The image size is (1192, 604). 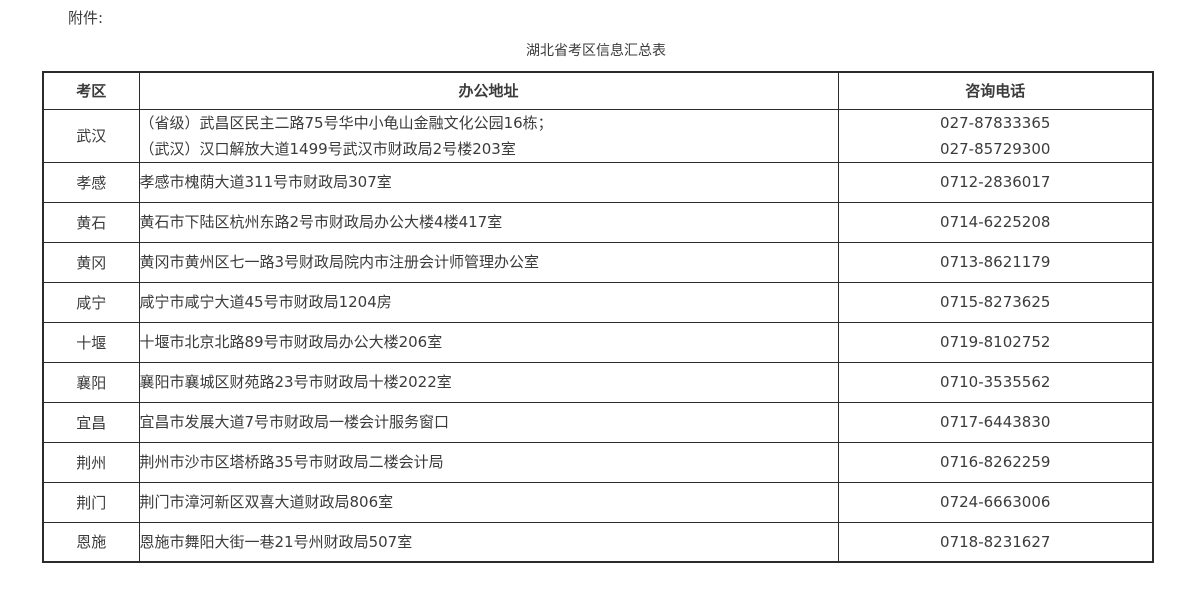 What do you see at coordinates (995, 422) in the screenshot?
I see `phone-cell: 0717-6443830` at bounding box center [995, 422].